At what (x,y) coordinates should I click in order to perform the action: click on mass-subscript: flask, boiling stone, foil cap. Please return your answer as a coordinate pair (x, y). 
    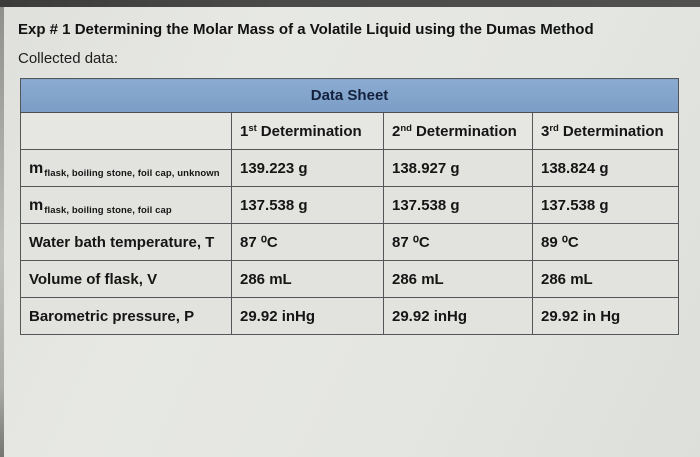
    Looking at the image, I should click on (108, 210).